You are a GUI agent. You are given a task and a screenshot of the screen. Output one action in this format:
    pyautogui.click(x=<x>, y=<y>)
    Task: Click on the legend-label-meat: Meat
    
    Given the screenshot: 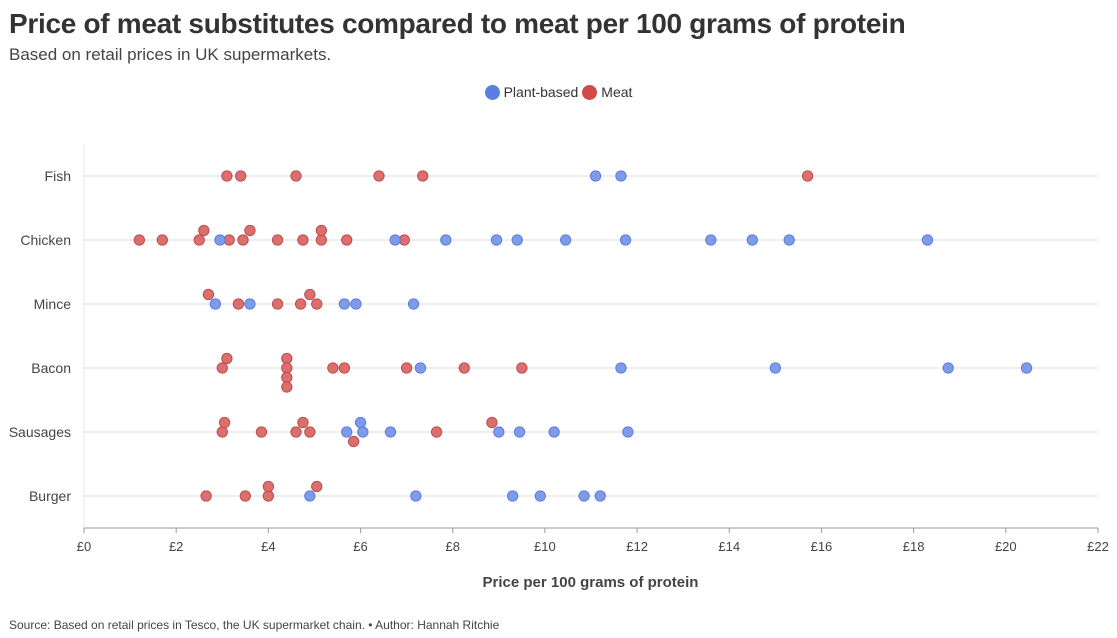 What is the action you would take?
    pyautogui.click(x=617, y=92)
    